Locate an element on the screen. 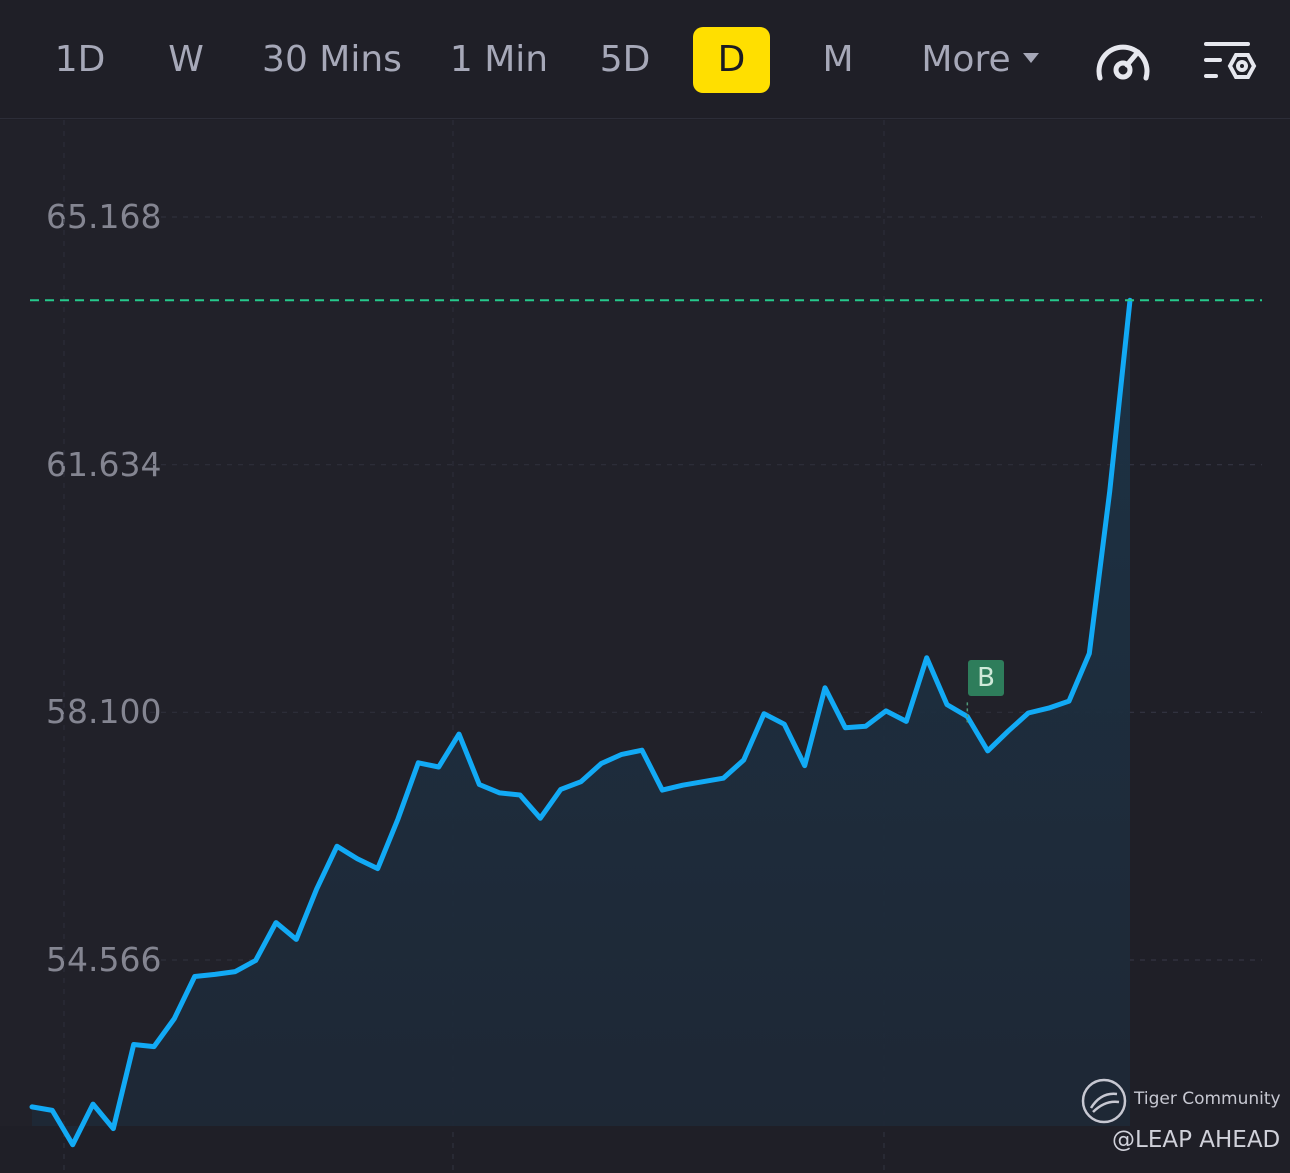  tab-more: More is located at coordinates (980, 60).